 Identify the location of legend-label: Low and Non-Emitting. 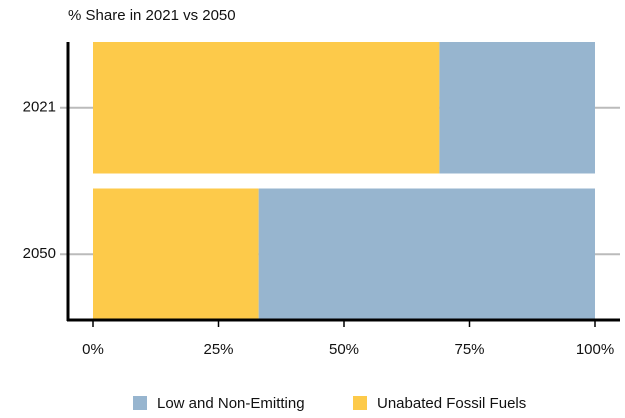
(231, 403).